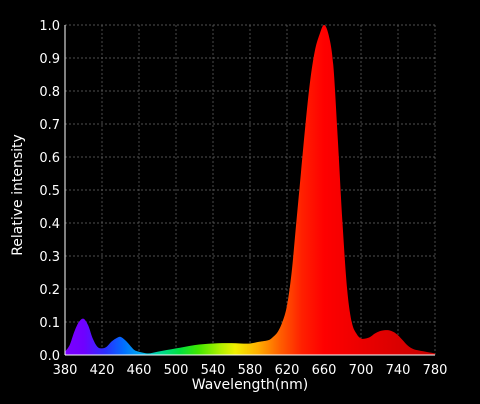  I want to click on y-tick-label: 0.7, so click(49, 125).